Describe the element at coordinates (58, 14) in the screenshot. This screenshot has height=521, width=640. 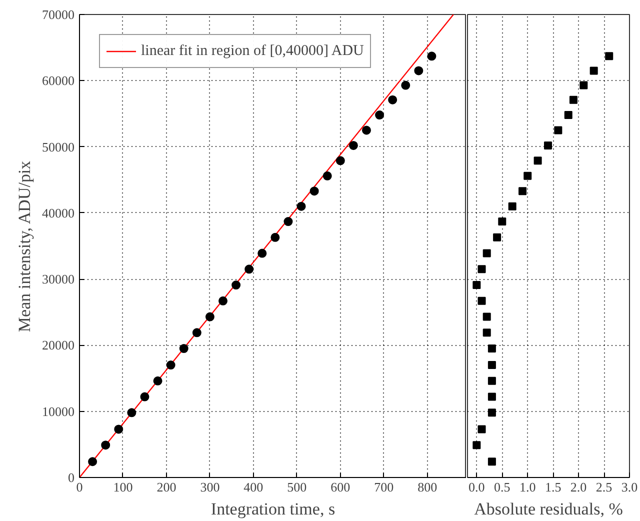
I see `y-tick-label: 70000` at that location.